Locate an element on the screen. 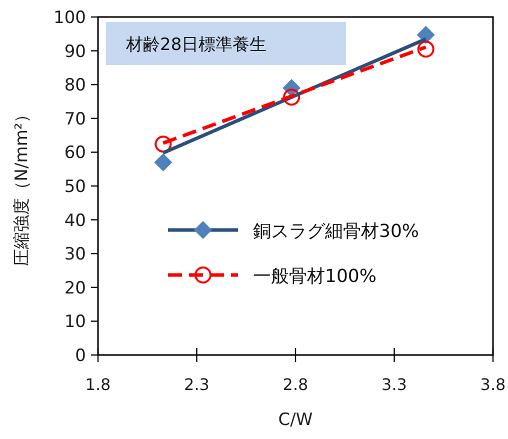 Image resolution: width=508 pixels, height=439 pixels. legend-label: 一般骨材100% is located at coordinates (314, 276).